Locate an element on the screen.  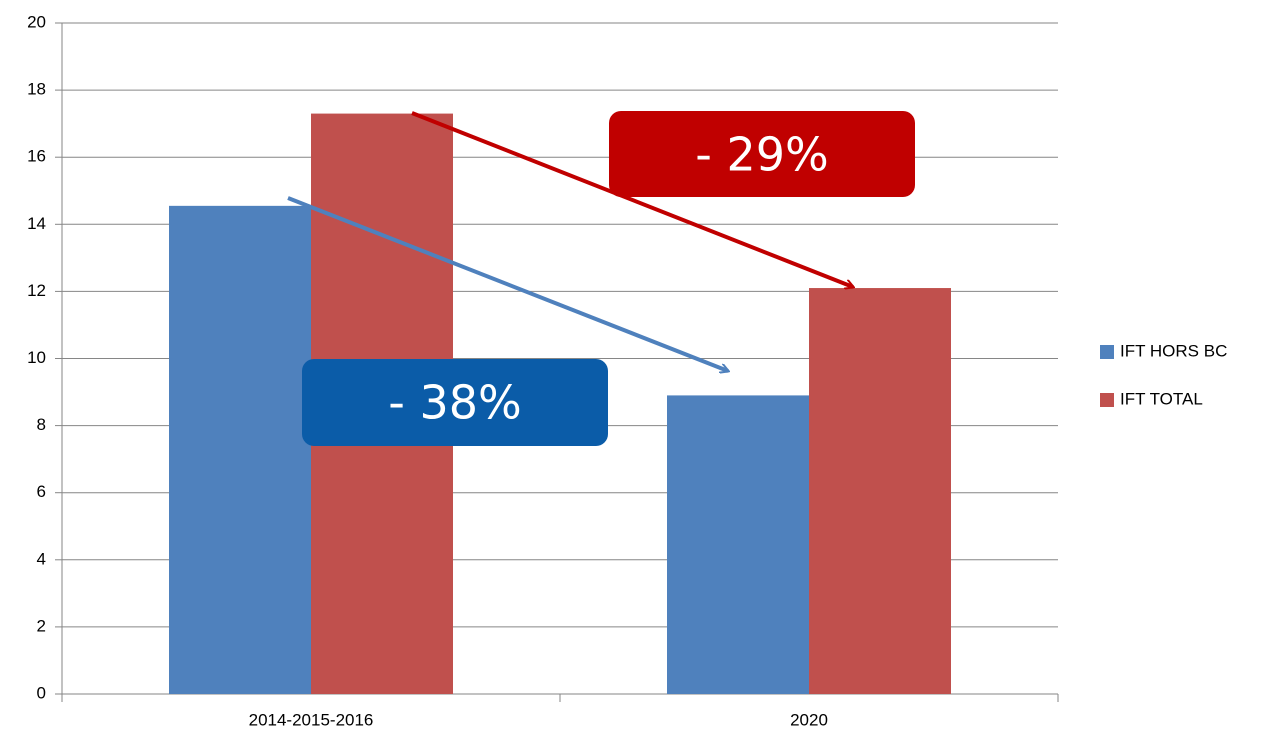
y-tick-label: 10 is located at coordinates (36, 357).